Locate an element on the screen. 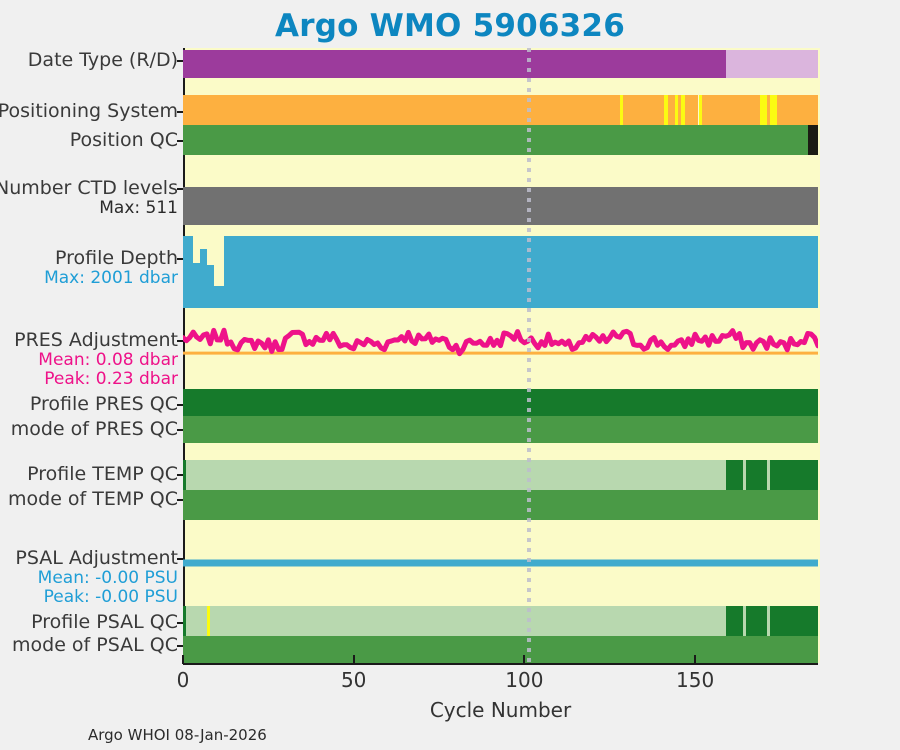  series-path is located at coordinates (500, 342).